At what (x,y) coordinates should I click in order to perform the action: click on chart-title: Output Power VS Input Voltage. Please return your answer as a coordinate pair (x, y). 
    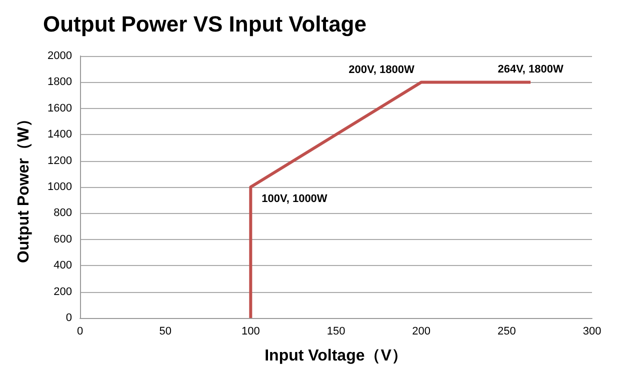
    Looking at the image, I should click on (204, 24).